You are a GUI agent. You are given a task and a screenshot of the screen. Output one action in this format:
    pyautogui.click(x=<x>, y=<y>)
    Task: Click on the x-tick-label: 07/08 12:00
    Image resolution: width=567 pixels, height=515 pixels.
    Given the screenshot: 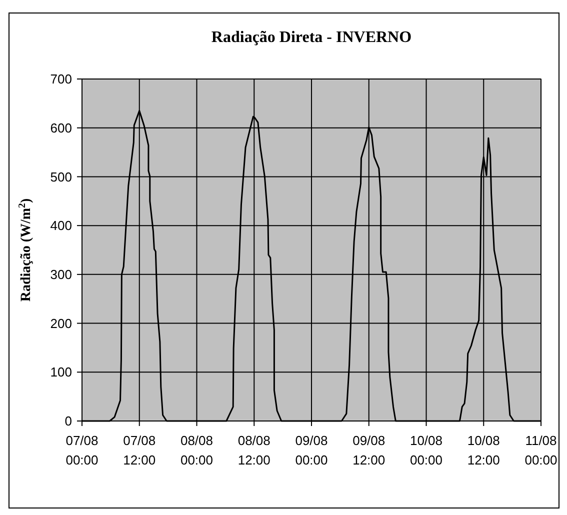 What is the action you would take?
    pyautogui.click(x=139, y=450)
    